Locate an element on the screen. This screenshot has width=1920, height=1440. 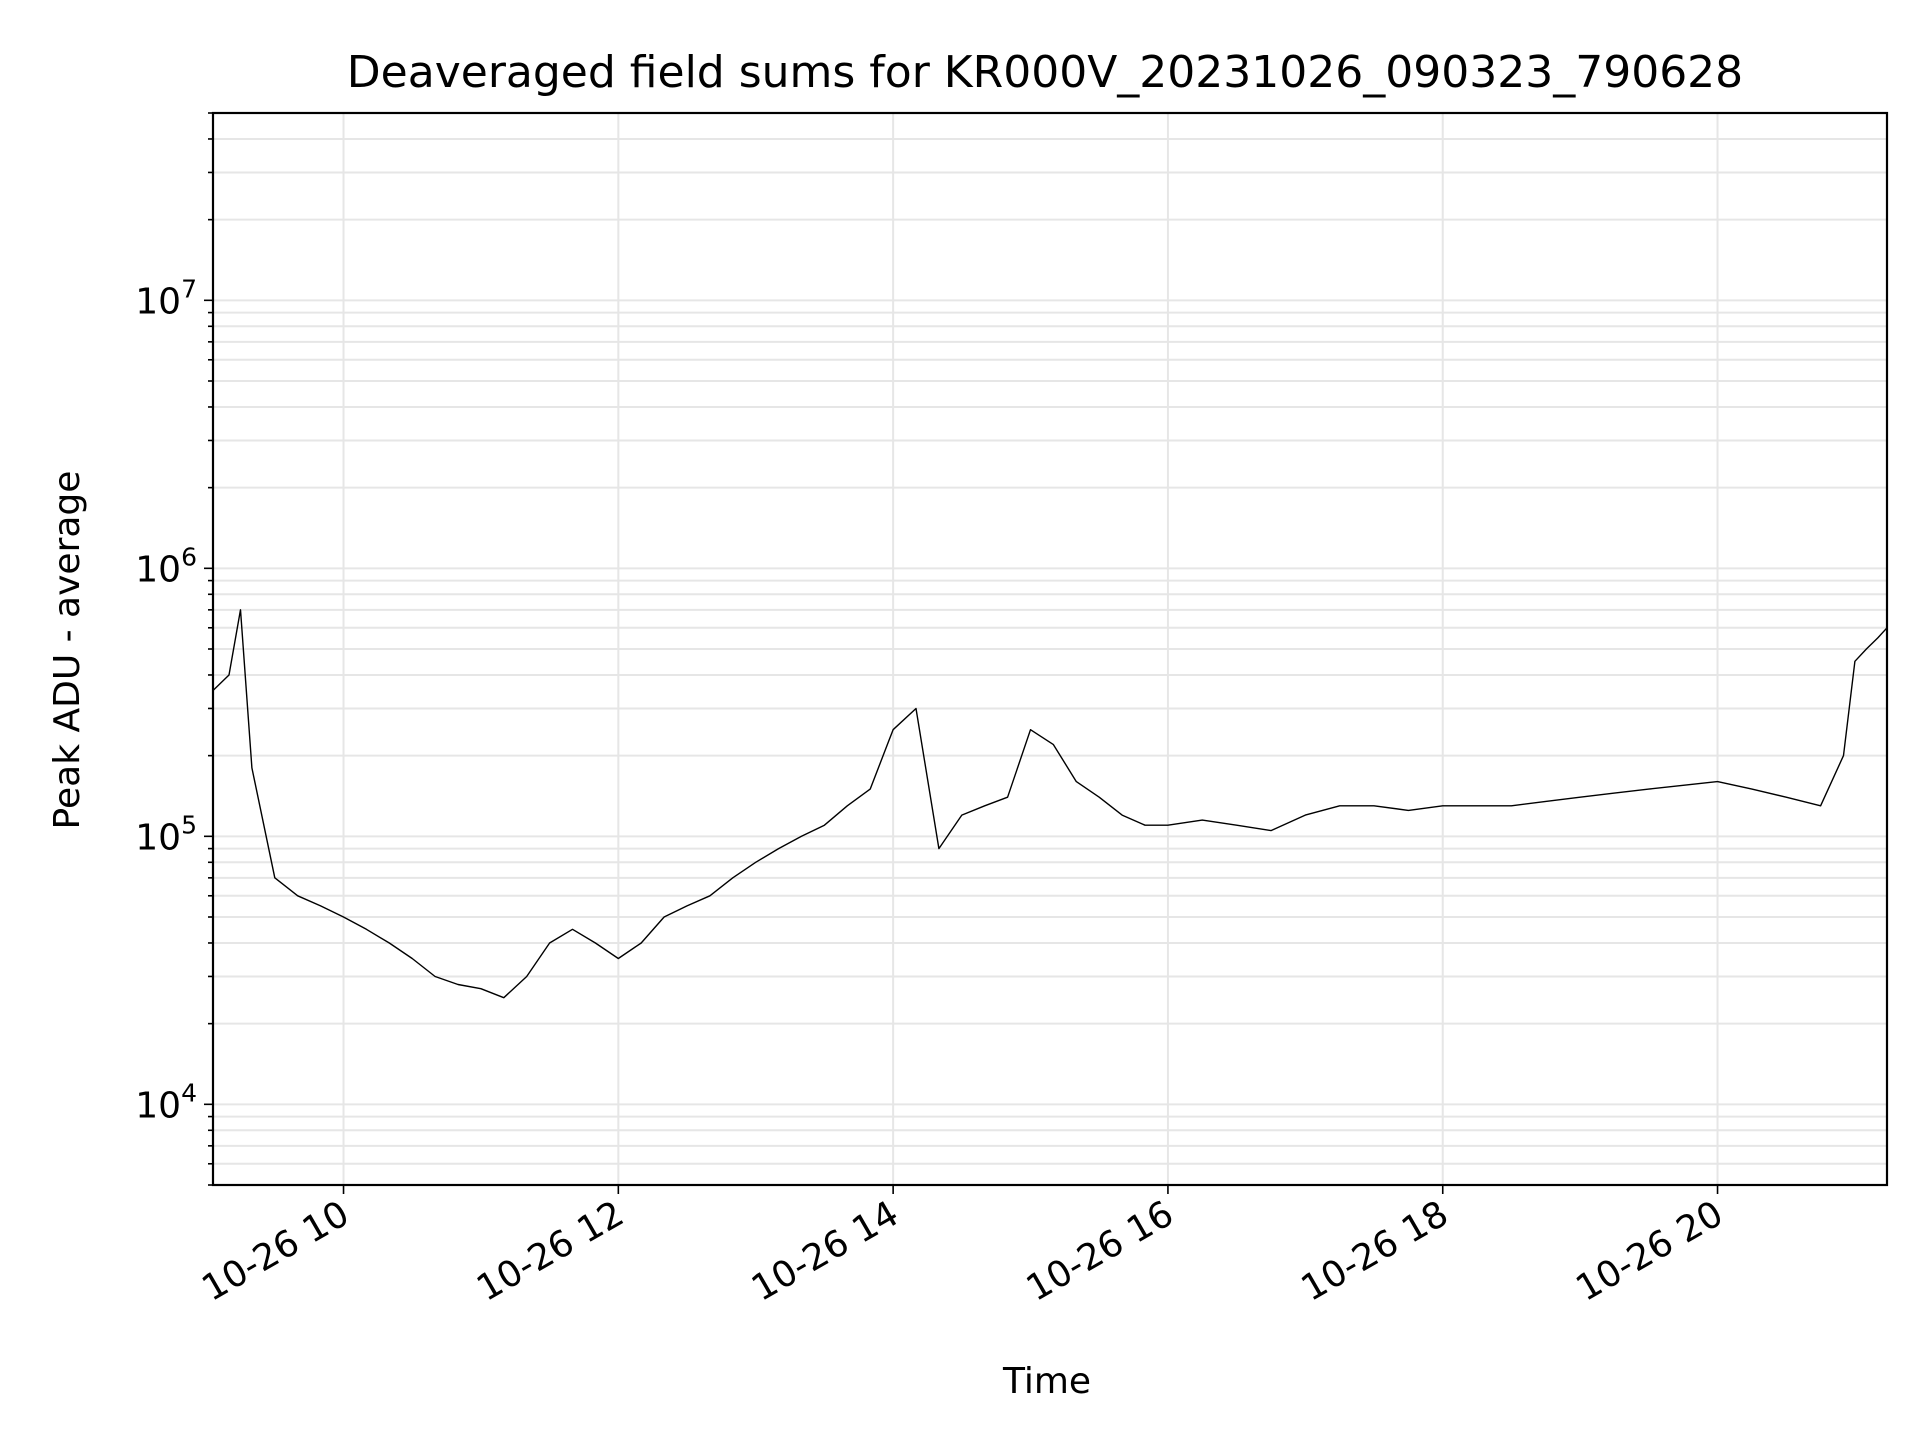
y-tick-label: 10⁷ is located at coordinates (166, 298).